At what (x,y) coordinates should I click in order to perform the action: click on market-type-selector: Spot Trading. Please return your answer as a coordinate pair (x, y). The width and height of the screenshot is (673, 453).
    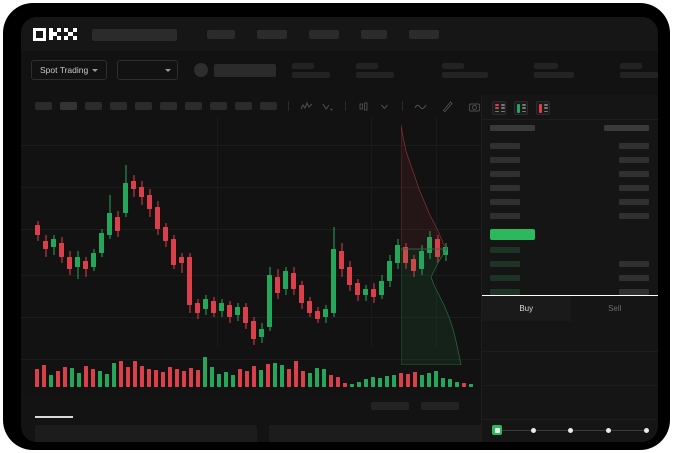
    Looking at the image, I should click on (69, 70).